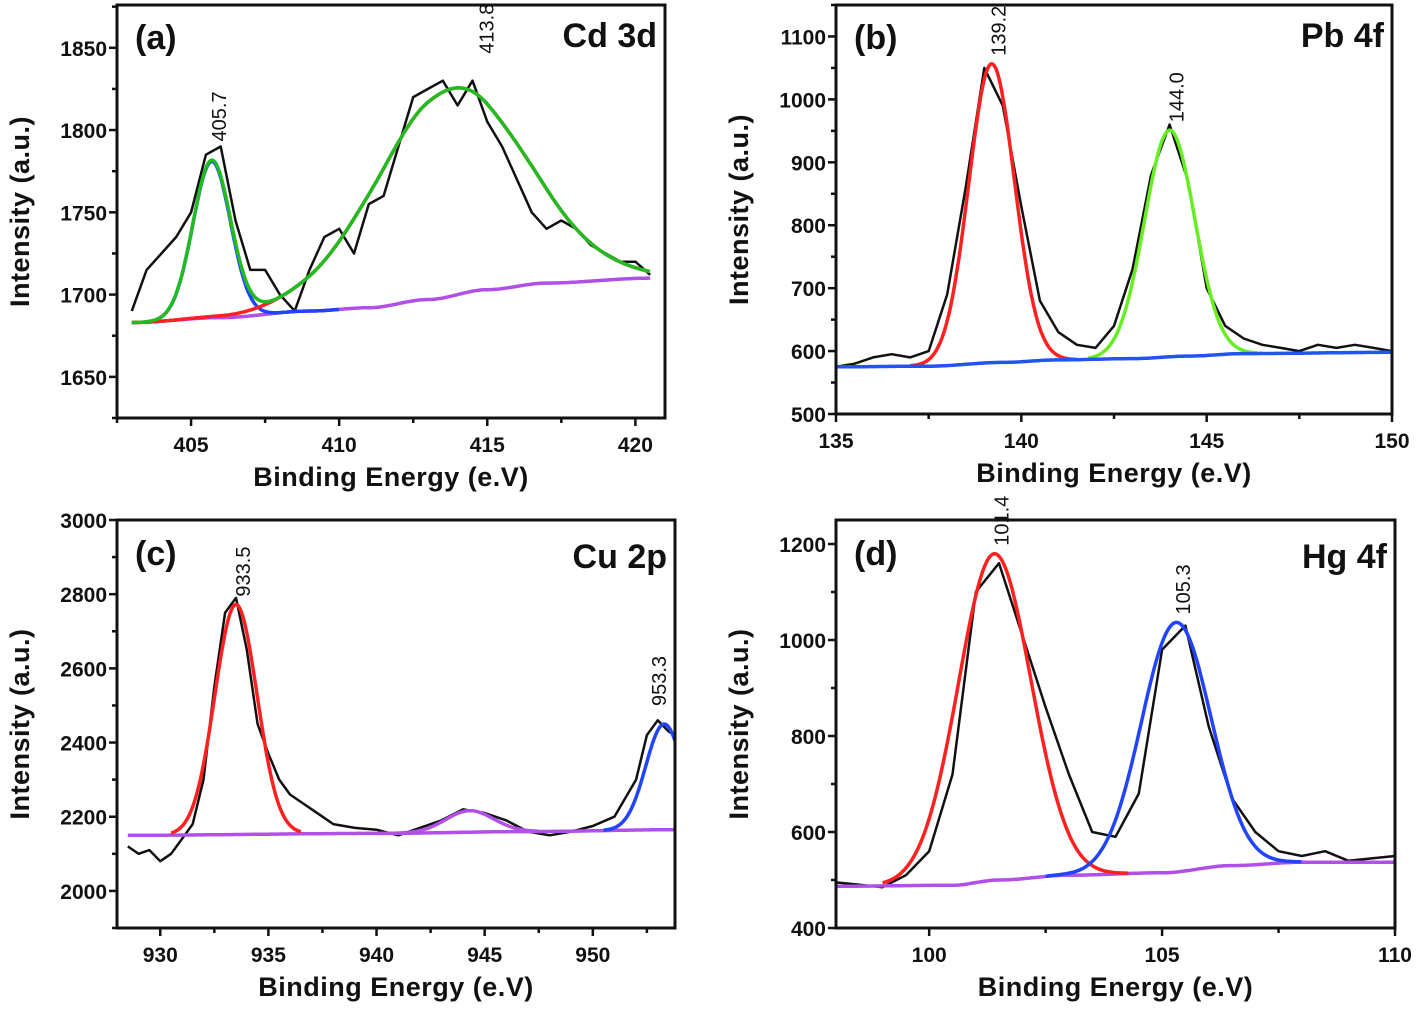  I want to click on element-label: Pb 4f, so click(1343, 36).